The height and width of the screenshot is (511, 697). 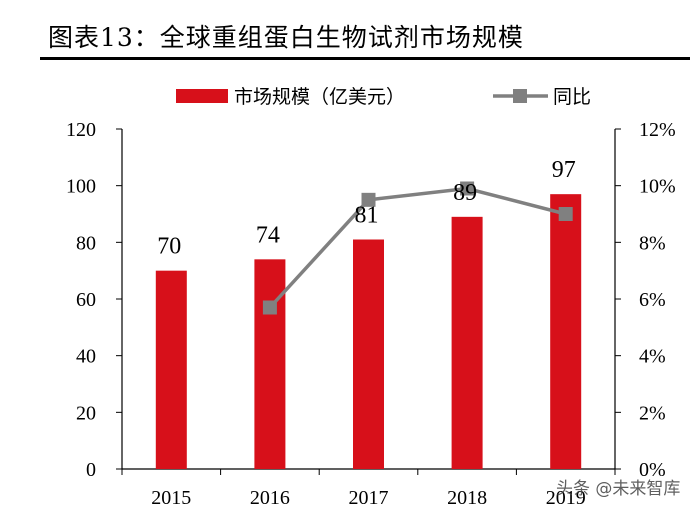 What do you see at coordinates (86, 243) in the screenshot?
I see `y-tick-label-left: 80` at bounding box center [86, 243].